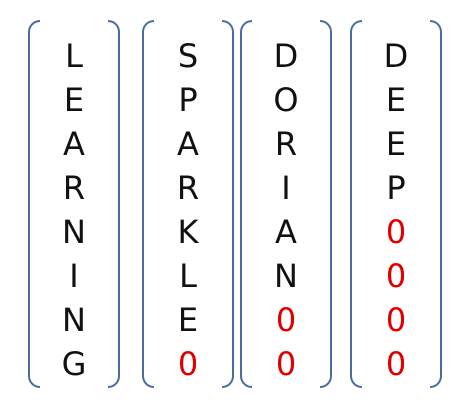 This screenshot has width=462, height=418. I want to click on letter: G, so click(74, 364).